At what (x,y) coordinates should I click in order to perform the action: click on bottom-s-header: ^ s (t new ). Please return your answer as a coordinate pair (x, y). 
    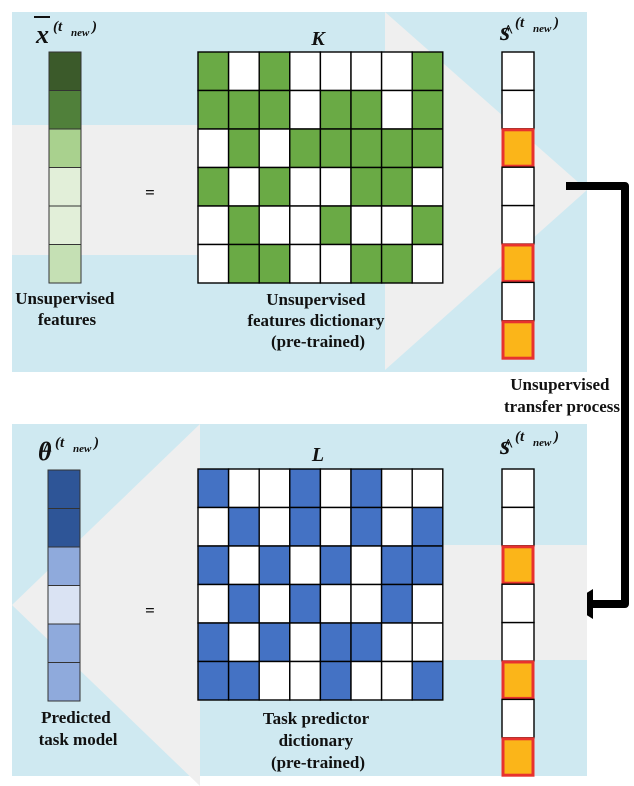
    Looking at the image, I should click on (529, 444).